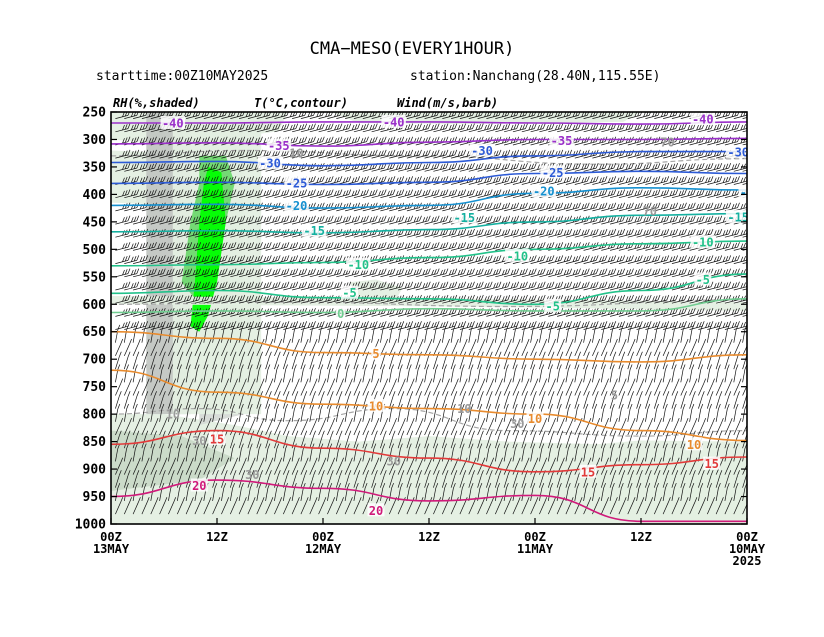 The height and width of the screenshot is (637, 824). What do you see at coordinates (95, 250) in the screenshot?
I see `y-tick-label: 500` at bounding box center [95, 250].